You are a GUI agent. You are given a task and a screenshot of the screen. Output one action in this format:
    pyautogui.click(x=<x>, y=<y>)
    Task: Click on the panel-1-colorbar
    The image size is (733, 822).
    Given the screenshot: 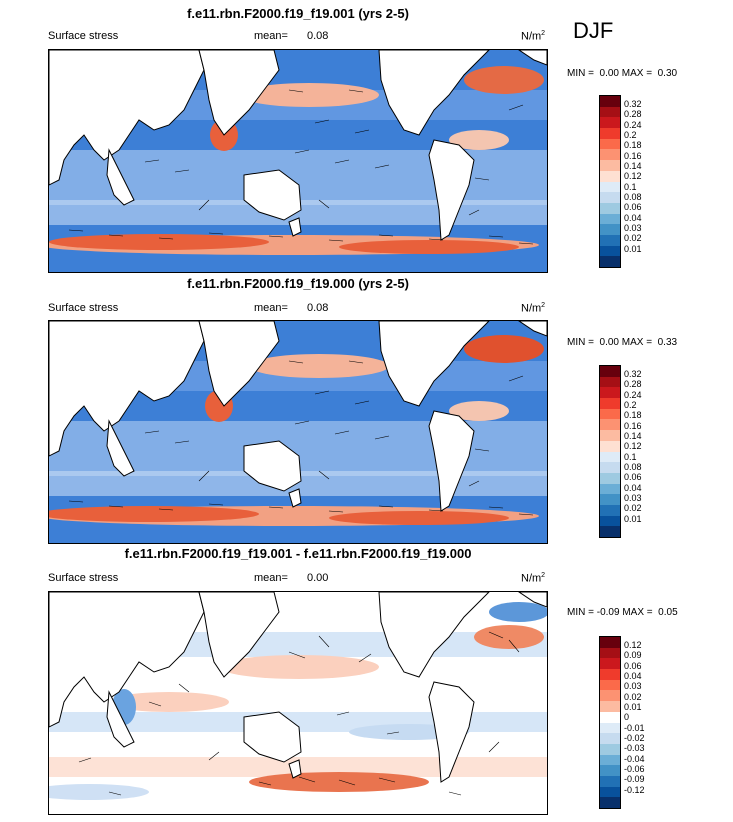 What is the action you would take?
    pyautogui.click(x=610, y=181)
    